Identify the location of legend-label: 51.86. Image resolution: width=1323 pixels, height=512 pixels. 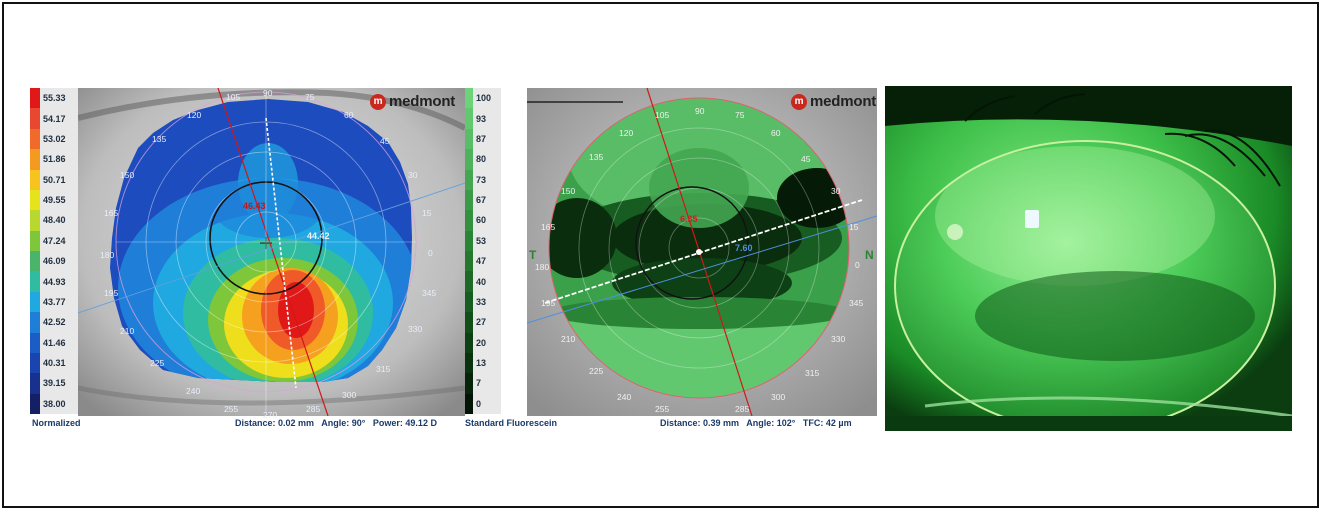
(59, 159).